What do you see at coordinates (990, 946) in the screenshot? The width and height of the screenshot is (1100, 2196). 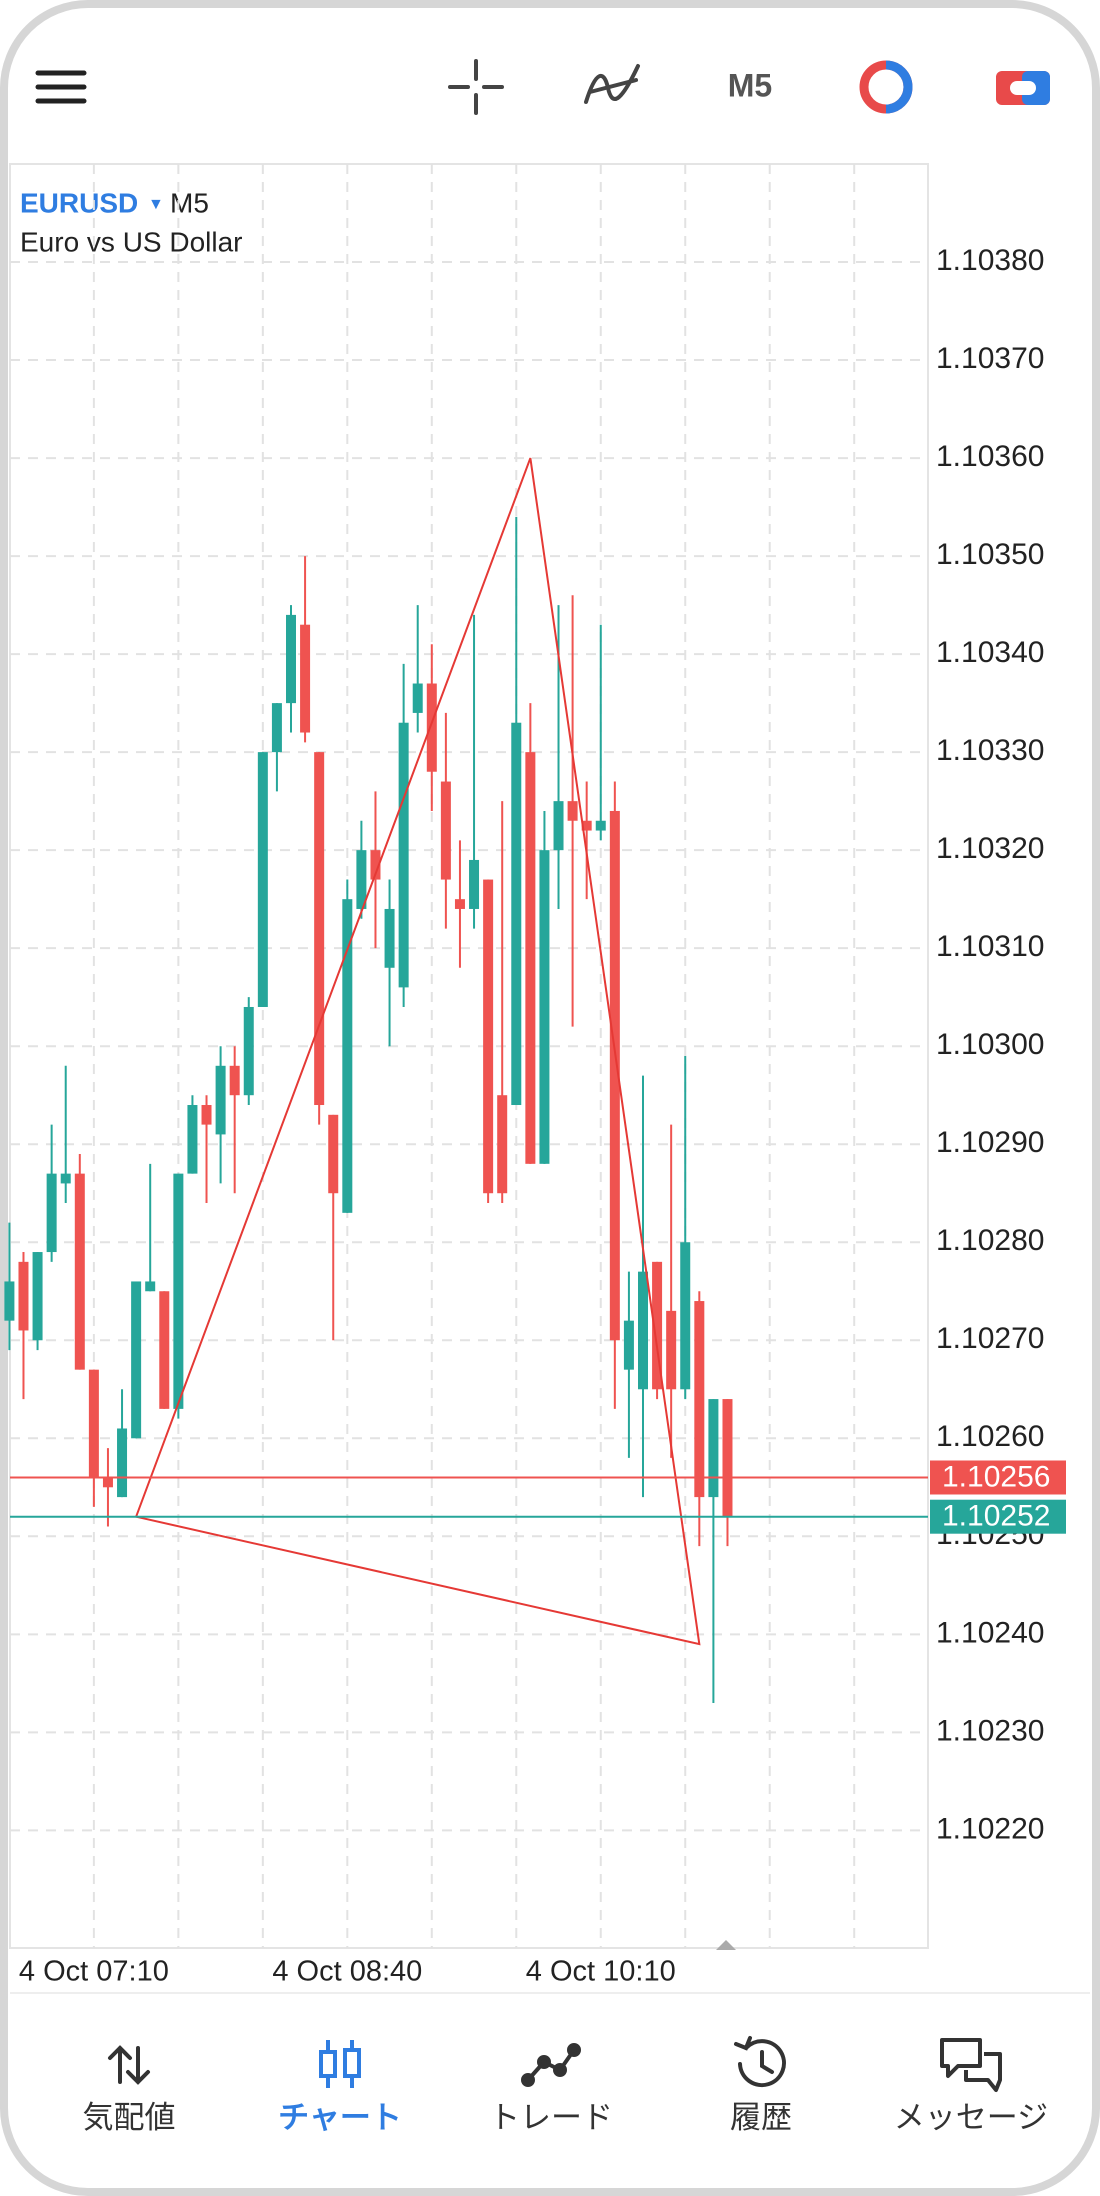 I see `y-tick-label: 1.10310` at bounding box center [990, 946].